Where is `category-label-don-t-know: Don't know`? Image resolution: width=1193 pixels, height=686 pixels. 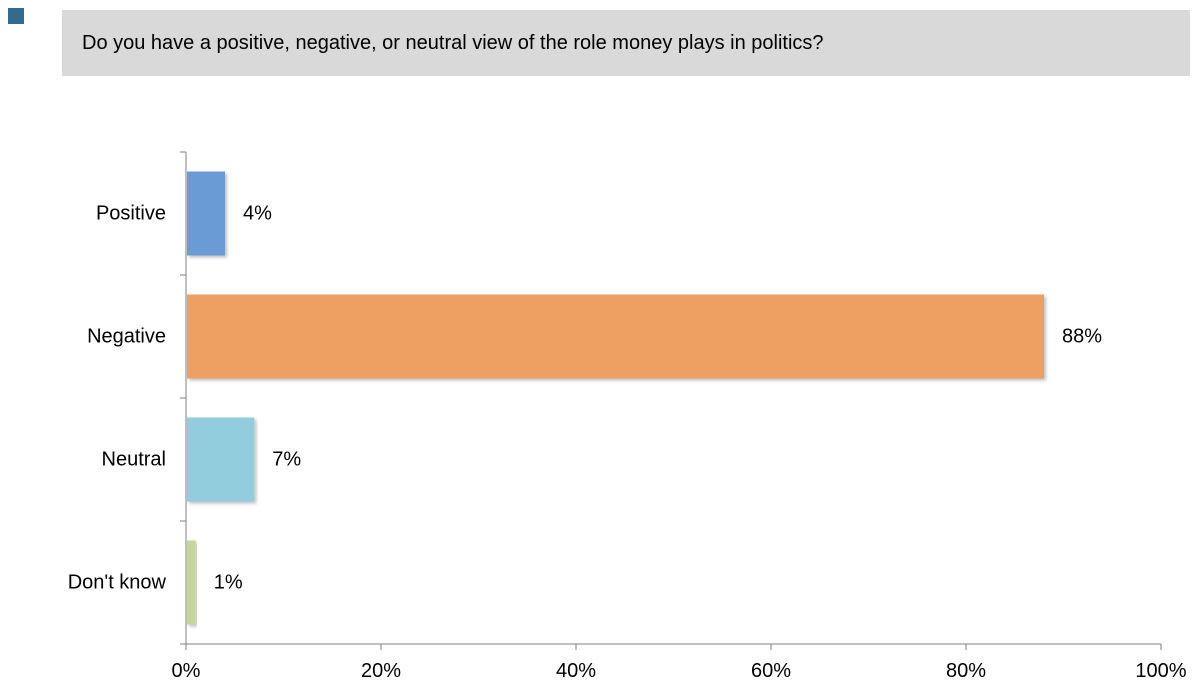 category-label-don-t-know: Don't know is located at coordinates (117, 583).